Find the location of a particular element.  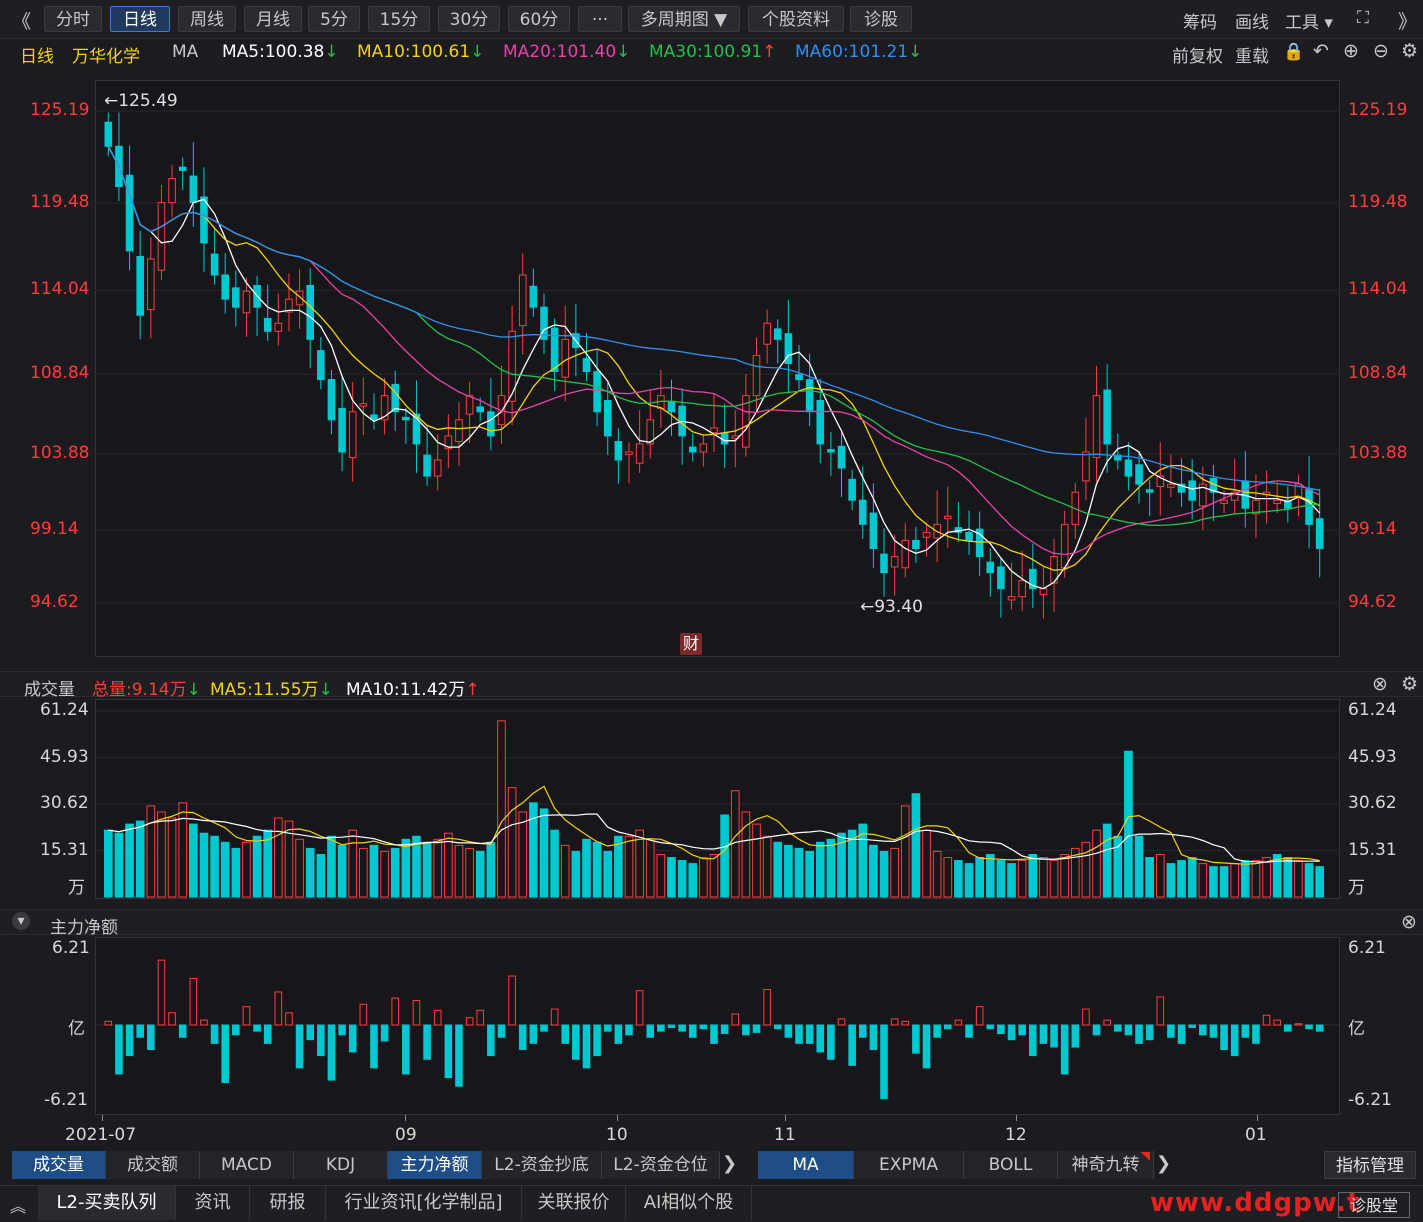

bottom-nav-tab: L2-买卖队列 is located at coordinates (107, 1203).